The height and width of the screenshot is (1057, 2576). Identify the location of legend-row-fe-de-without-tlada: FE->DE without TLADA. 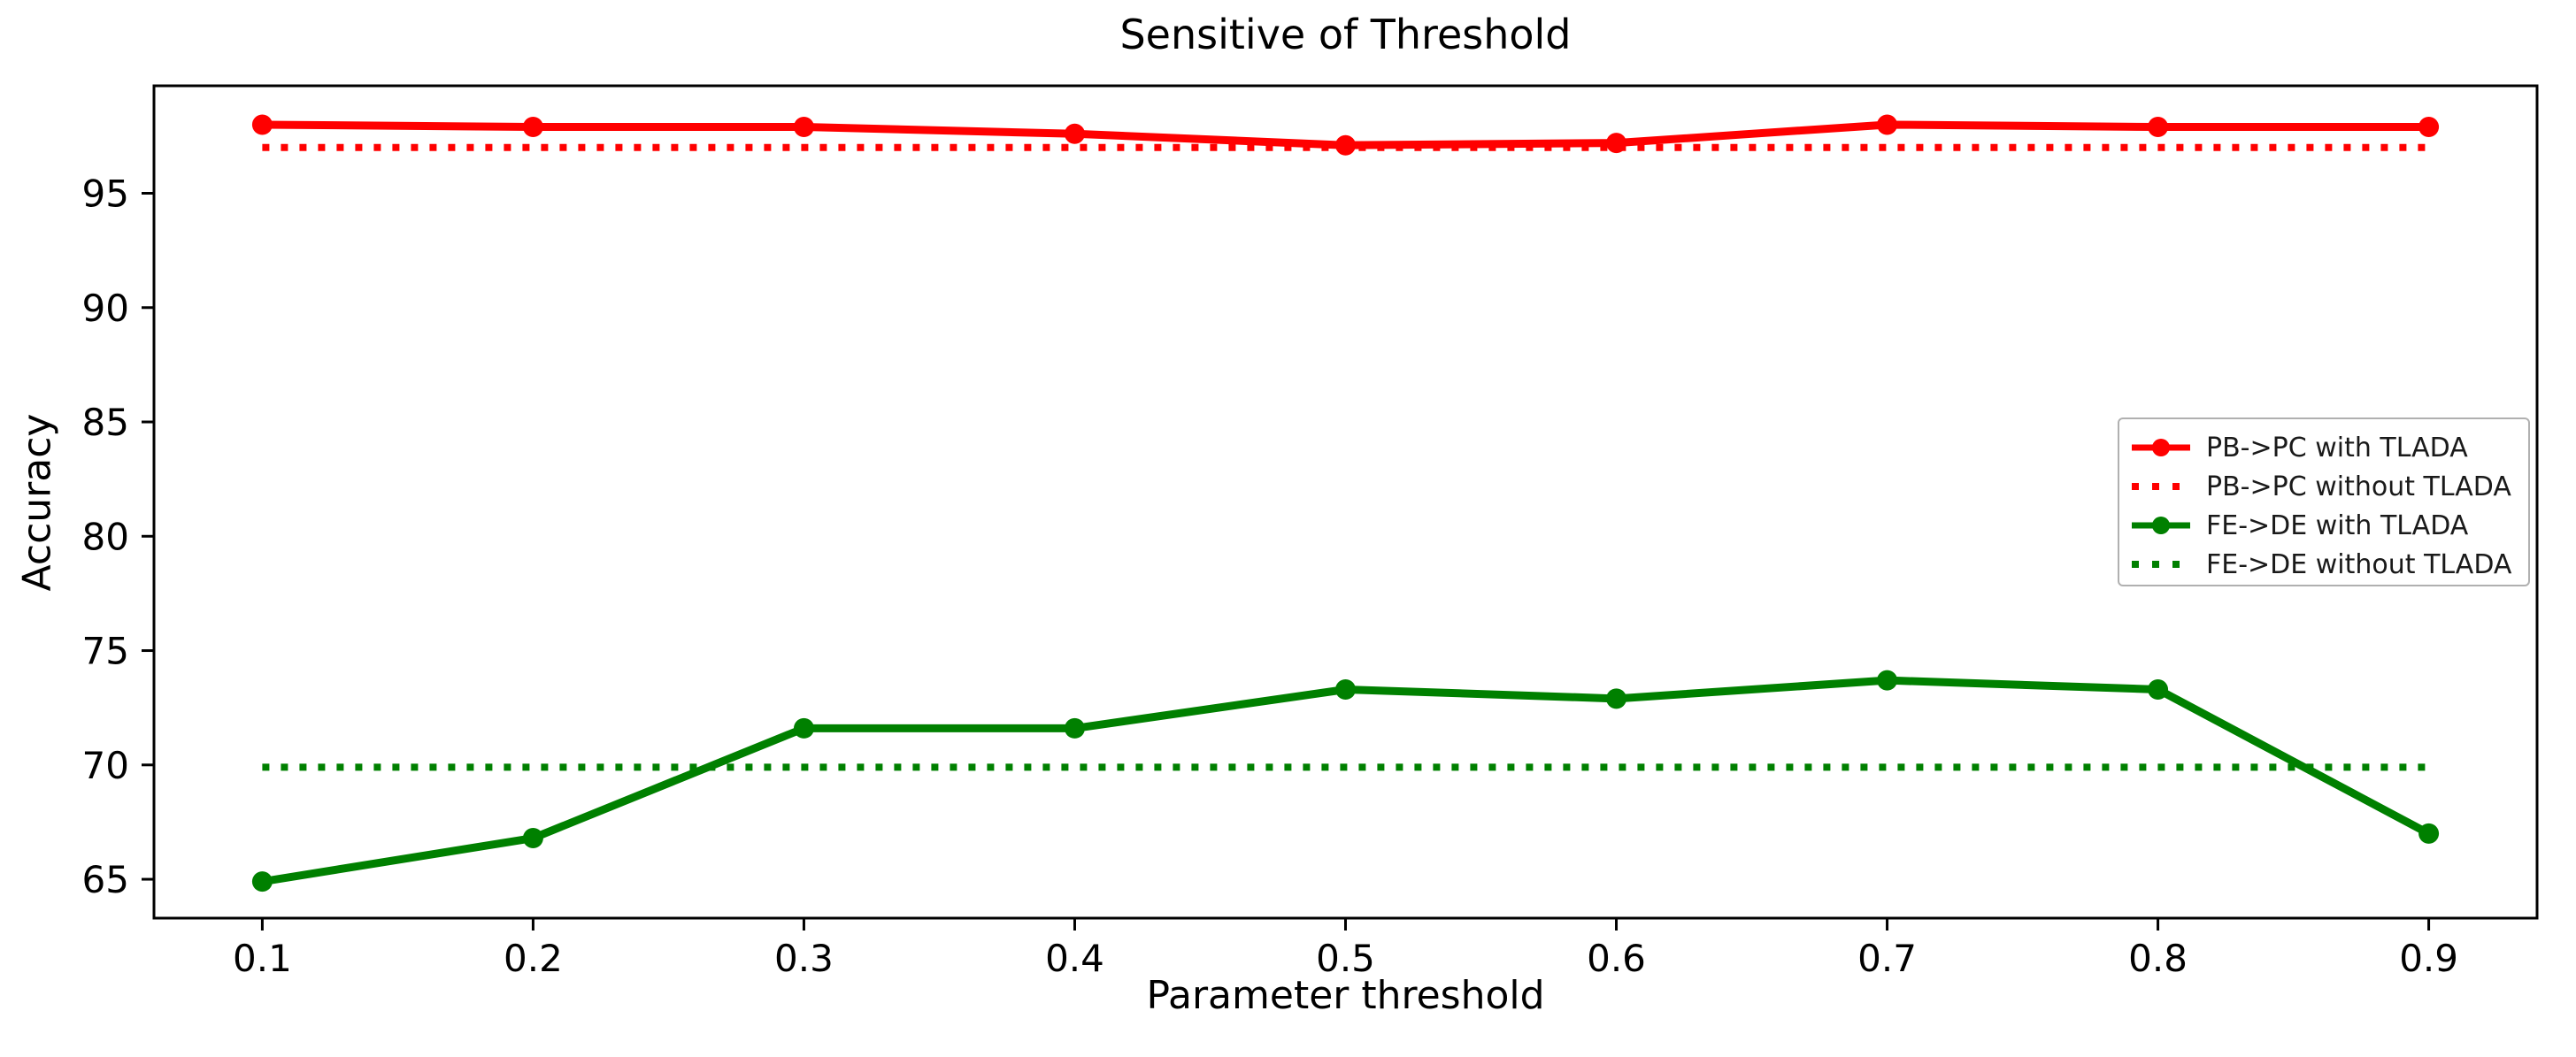
(2324, 564).